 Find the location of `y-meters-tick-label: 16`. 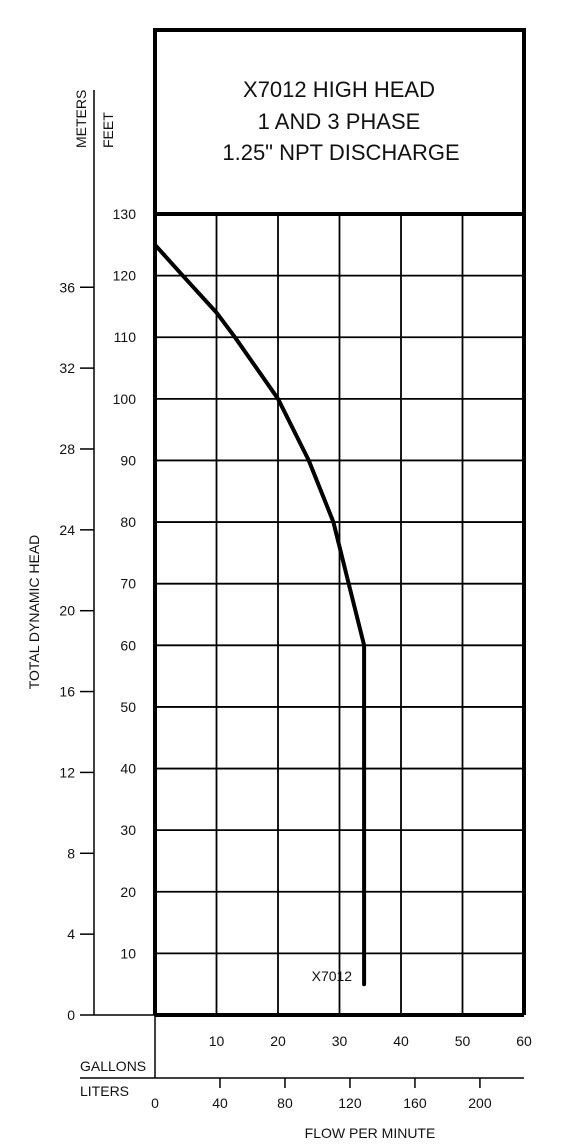

y-meters-tick-label: 16 is located at coordinates (67, 692).